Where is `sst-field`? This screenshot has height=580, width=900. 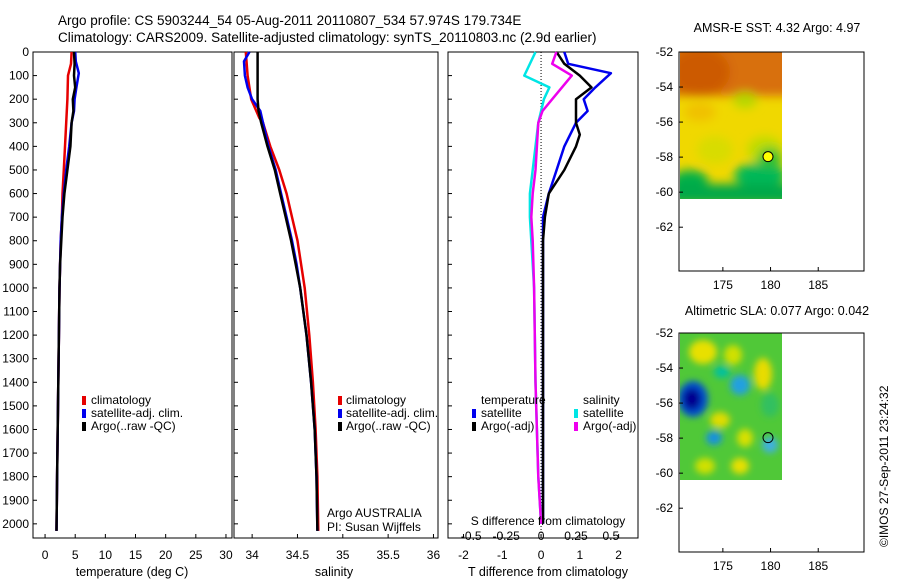
sst-field is located at coordinates (731, 125).